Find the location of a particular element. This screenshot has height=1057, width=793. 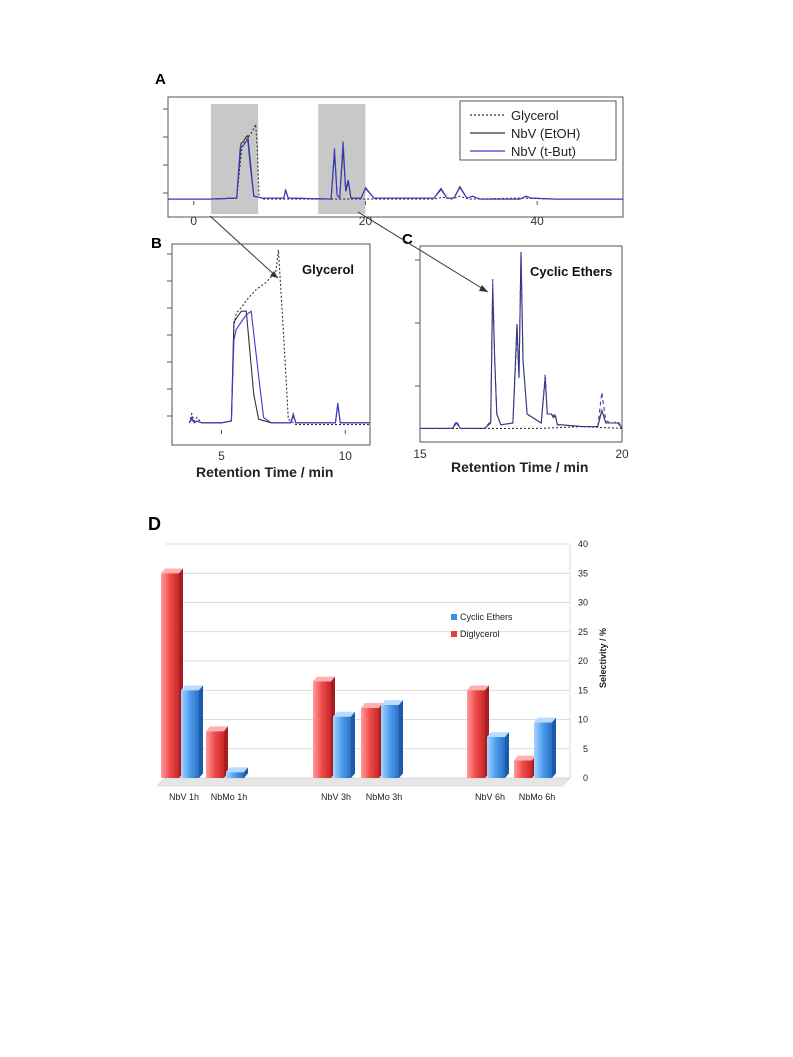

panel-b-frame is located at coordinates (271, 344).